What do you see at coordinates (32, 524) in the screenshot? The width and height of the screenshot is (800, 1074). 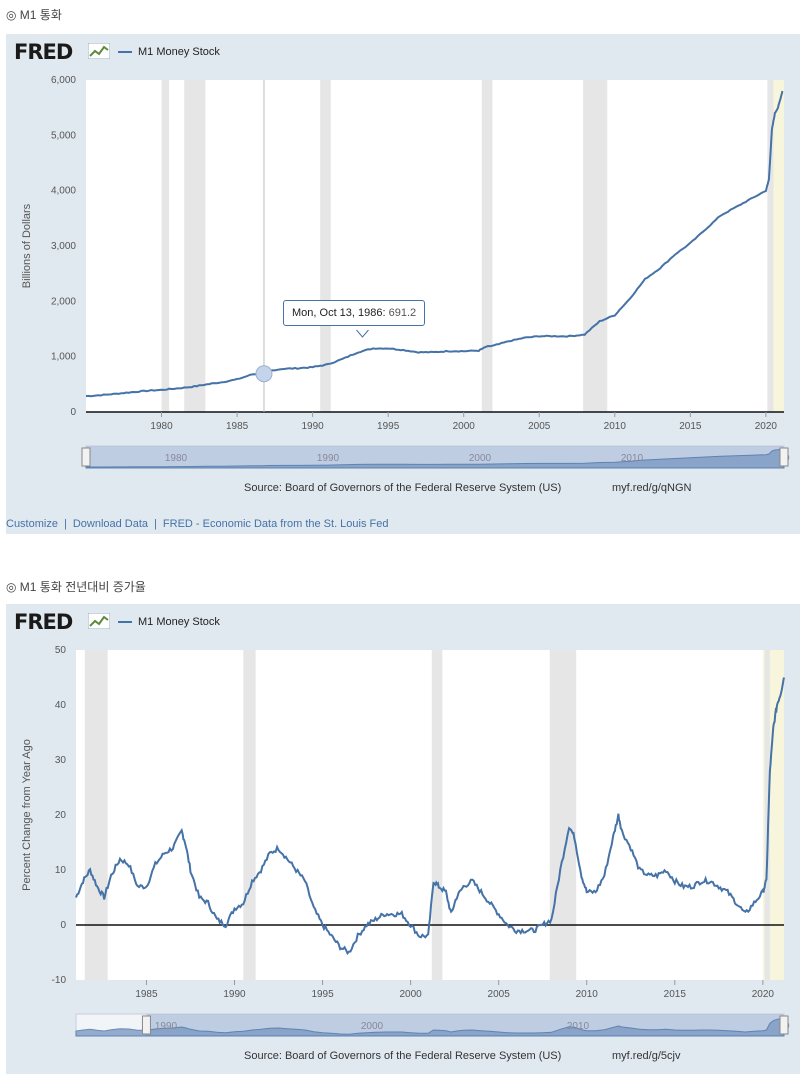 I see `customize-link: Customize` at bounding box center [32, 524].